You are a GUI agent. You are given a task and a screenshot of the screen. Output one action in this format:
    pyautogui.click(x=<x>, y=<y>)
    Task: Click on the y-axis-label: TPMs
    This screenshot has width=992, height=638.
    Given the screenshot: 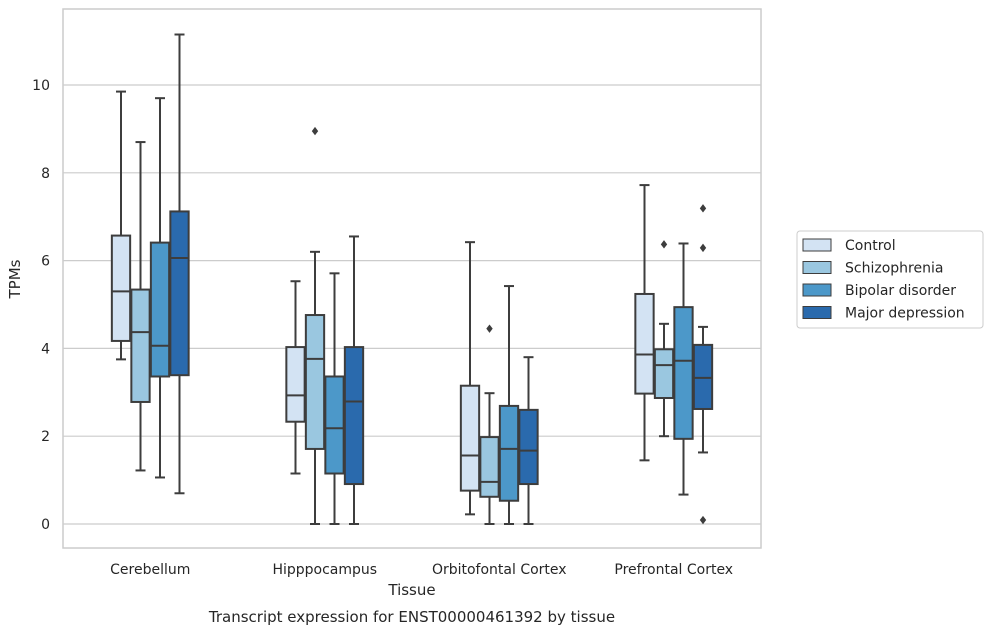 What is the action you would take?
    pyautogui.click(x=15, y=279)
    